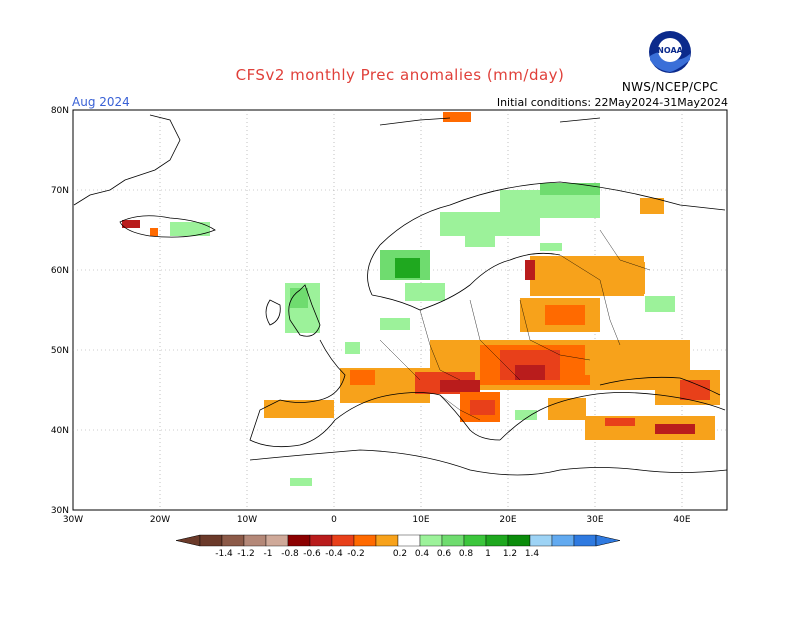 Image resolution: width=800 pixels, height=618 pixels. What do you see at coordinates (247, 520) in the screenshot?
I see `lon-tick-label: 10W` at bounding box center [247, 520].